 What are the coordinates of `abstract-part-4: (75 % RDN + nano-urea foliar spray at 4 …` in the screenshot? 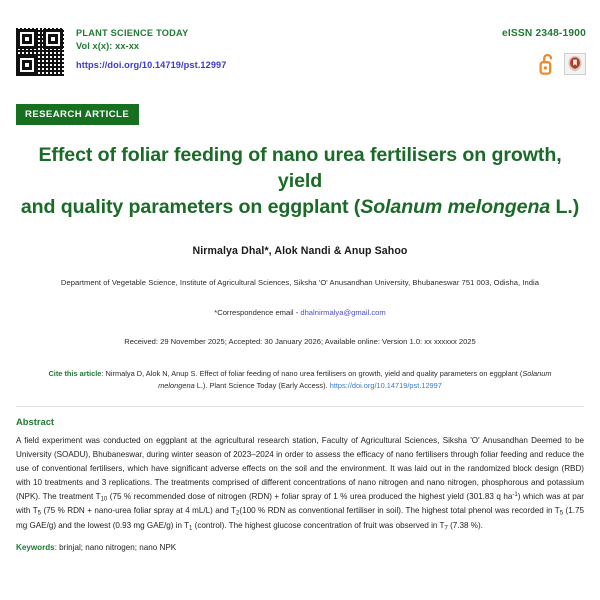 It's located at (139, 511).